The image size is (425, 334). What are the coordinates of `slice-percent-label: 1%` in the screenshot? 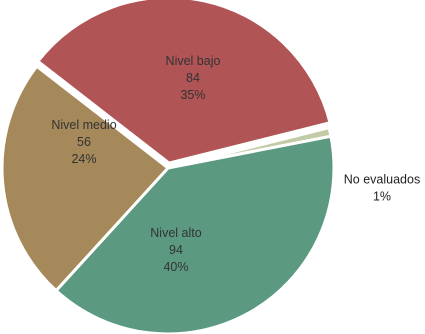 It's located at (382, 197).